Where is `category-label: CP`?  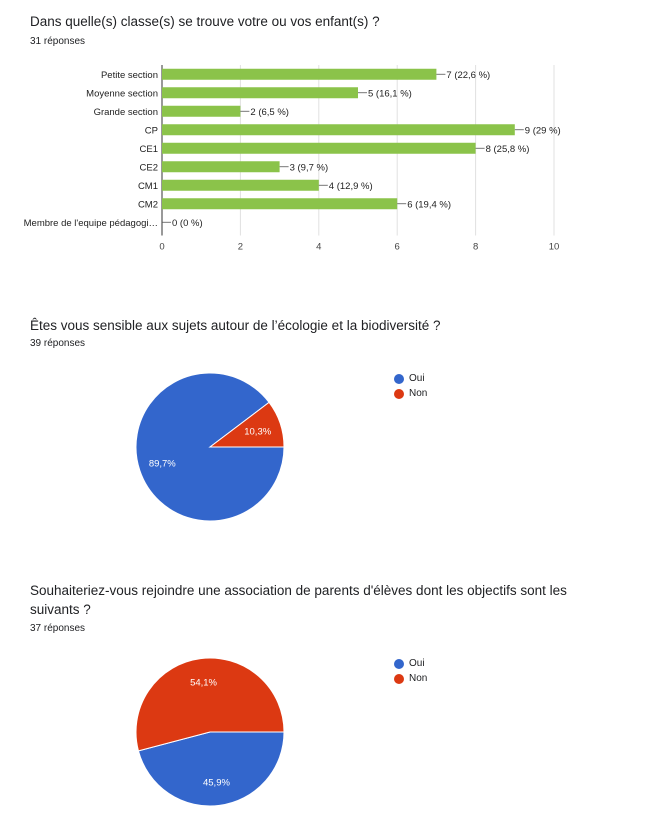 category-label: CP is located at coordinates (151, 130).